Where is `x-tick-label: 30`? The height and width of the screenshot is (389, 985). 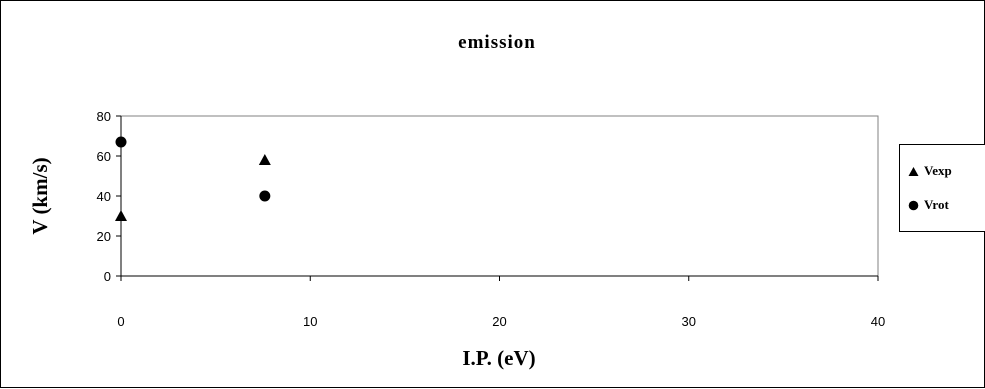
x-tick-label: 30 is located at coordinates (689, 321).